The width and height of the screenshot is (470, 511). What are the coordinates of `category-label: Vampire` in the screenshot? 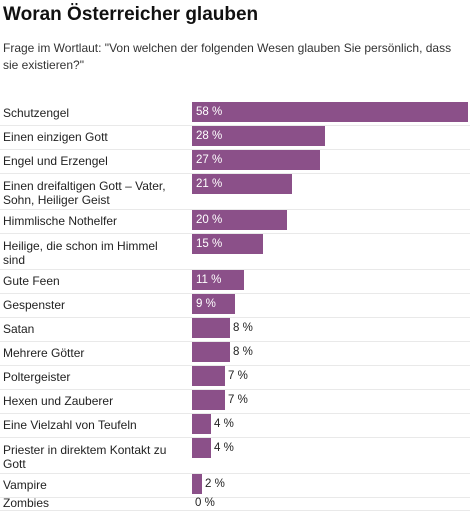 It's located at (25, 485).